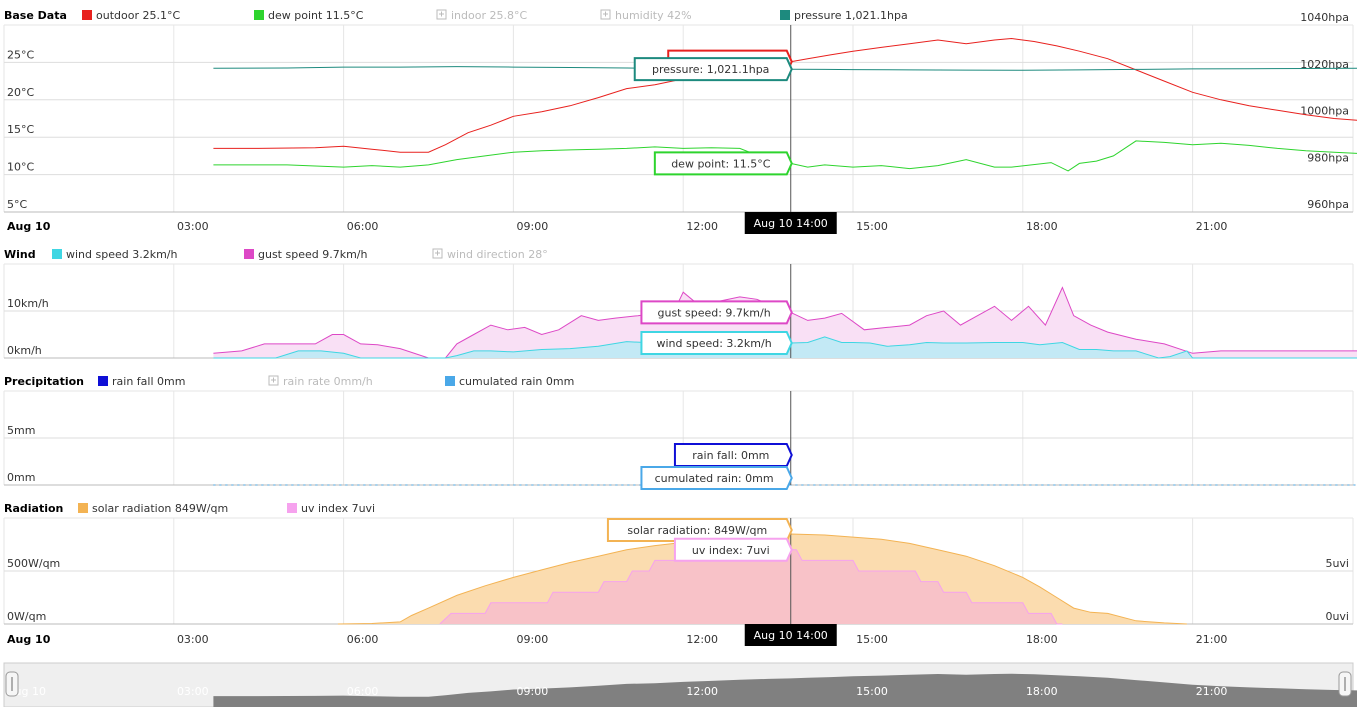 The height and width of the screenshot is (707, 1357). What do you see at coordinates (24, 350) in the screenshot?
I see `y-tick-left: 0km/h` at bounding box center [24, 350].